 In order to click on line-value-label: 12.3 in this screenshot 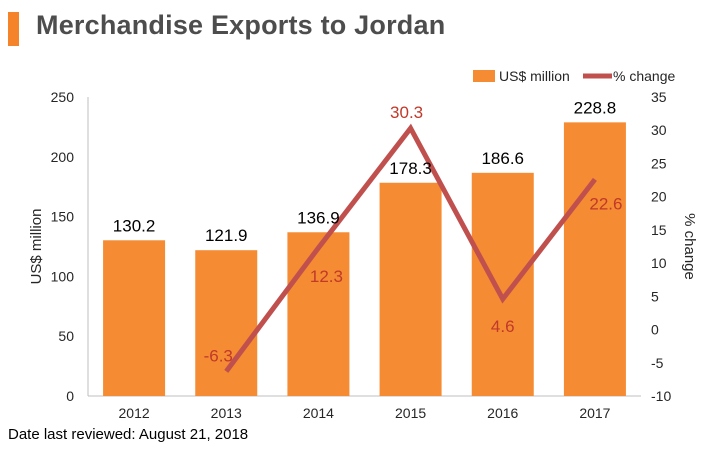, I will do `click(326, 276)`.